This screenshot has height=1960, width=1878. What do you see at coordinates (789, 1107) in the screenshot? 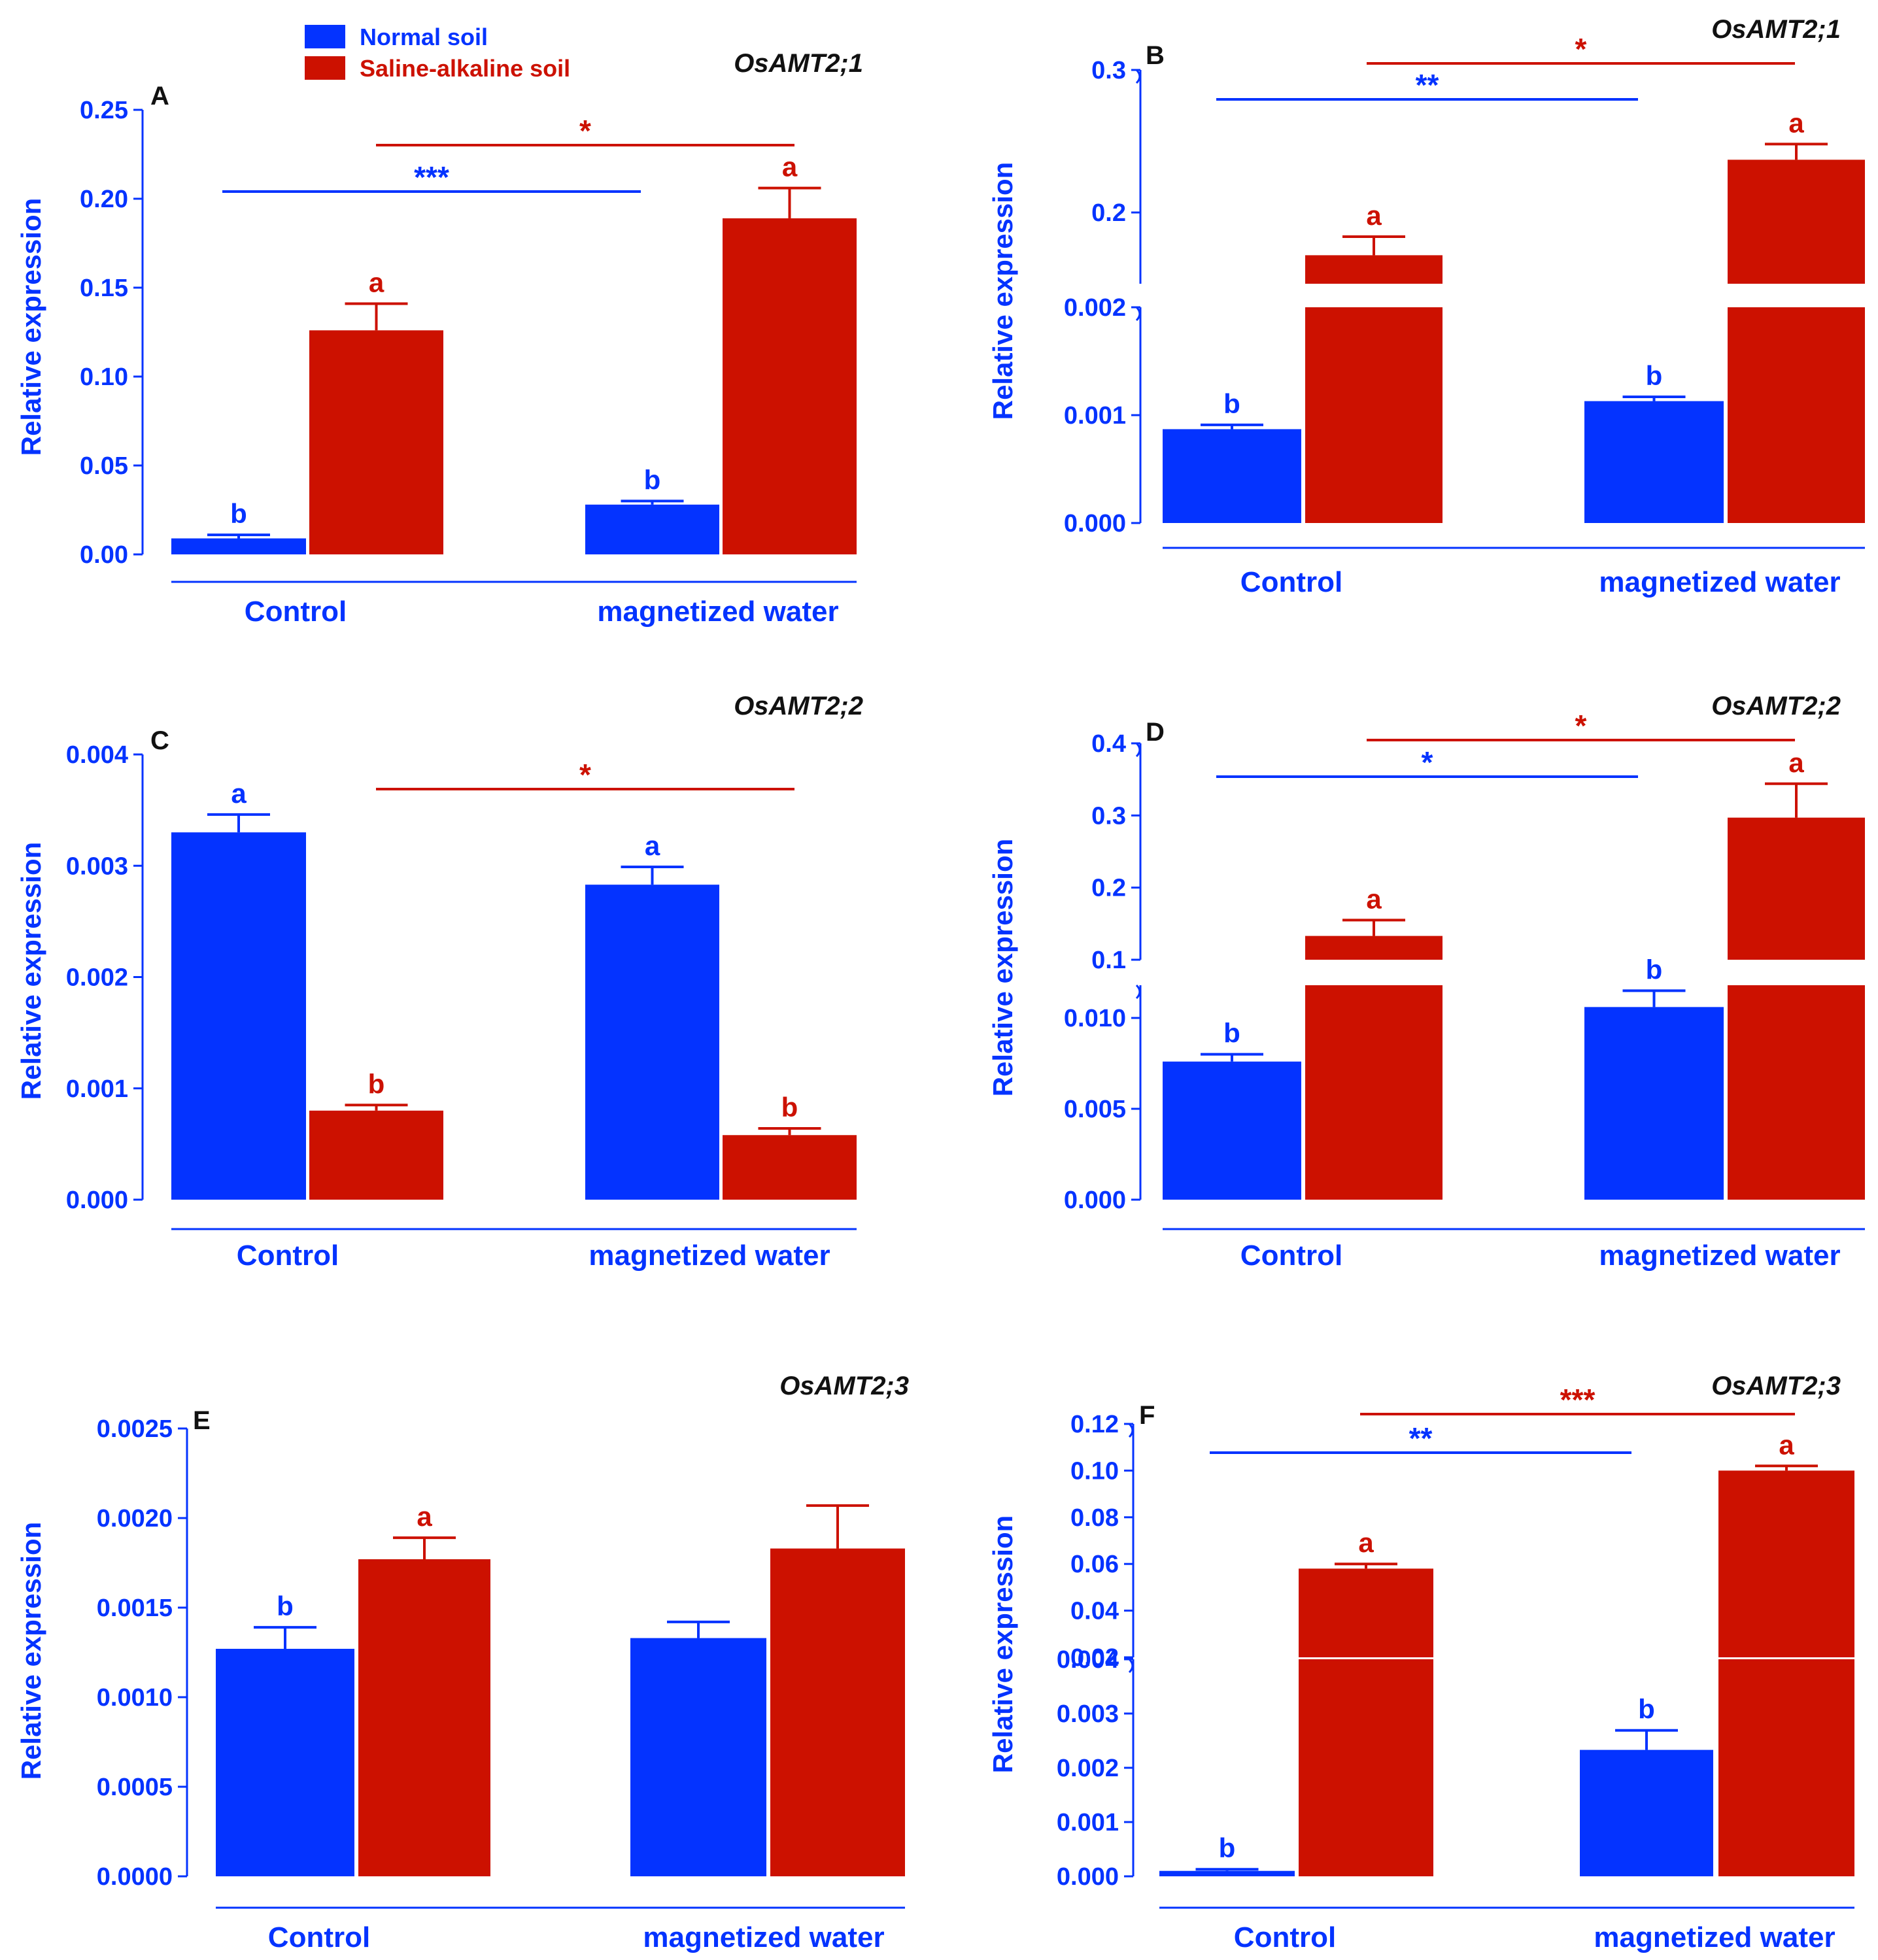
I see `significance-letter-saline-1: b` at bounding box center [789, 1107].